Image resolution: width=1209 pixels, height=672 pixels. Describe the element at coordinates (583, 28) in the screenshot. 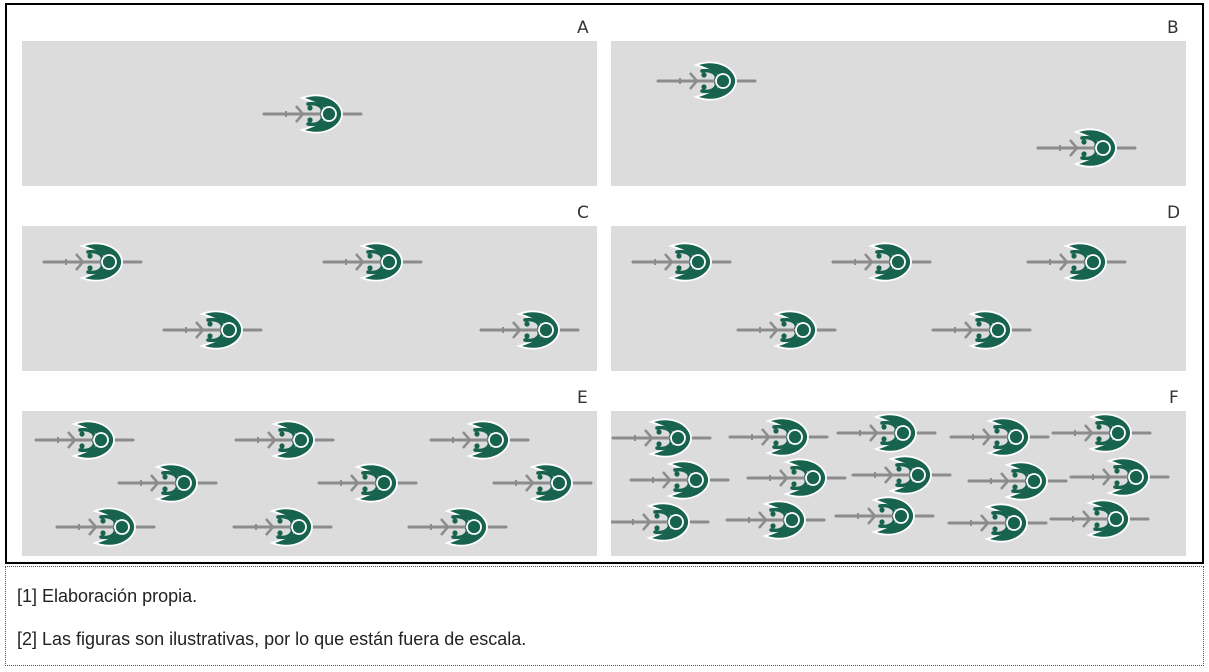

I see `panel-letter-a: A` at that location.